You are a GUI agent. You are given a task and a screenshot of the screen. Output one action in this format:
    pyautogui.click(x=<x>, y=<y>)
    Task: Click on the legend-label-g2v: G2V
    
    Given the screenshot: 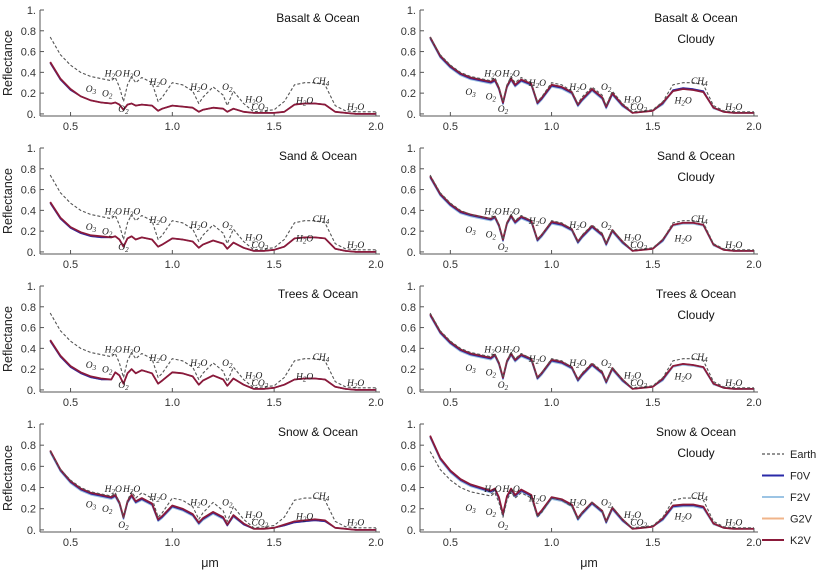 What is the action you would take?
    pyautogui.click(x=801, y=520)
    